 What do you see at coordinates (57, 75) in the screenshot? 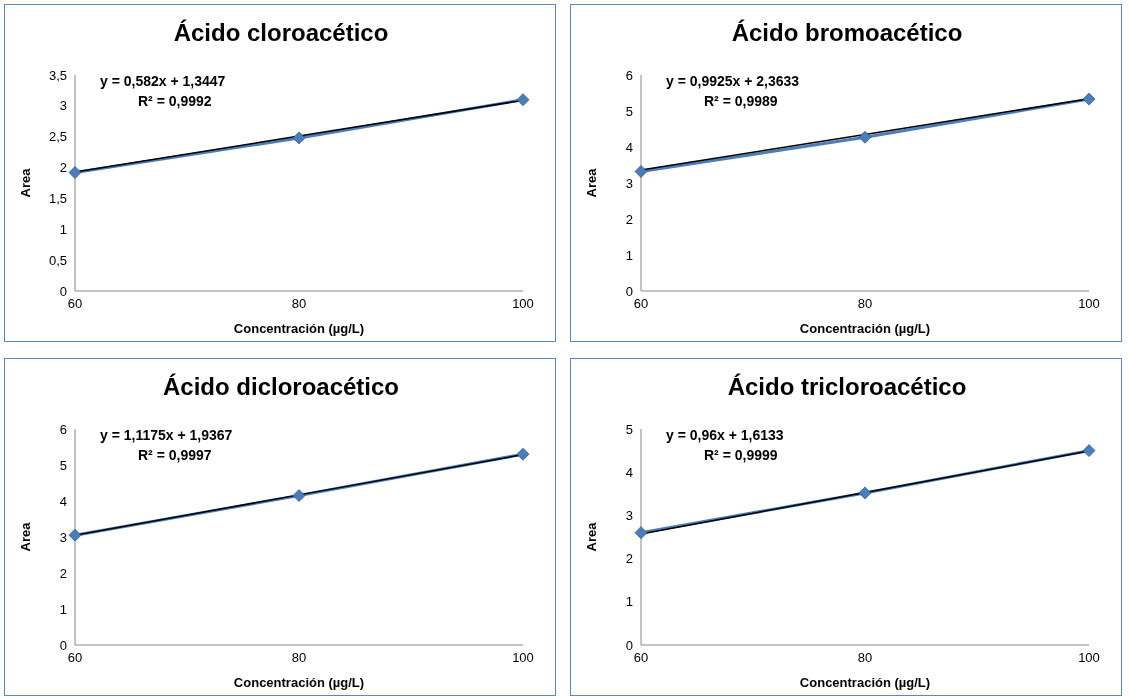
I see `y-tick-label: 3,5` at bounding box center [57, 75].